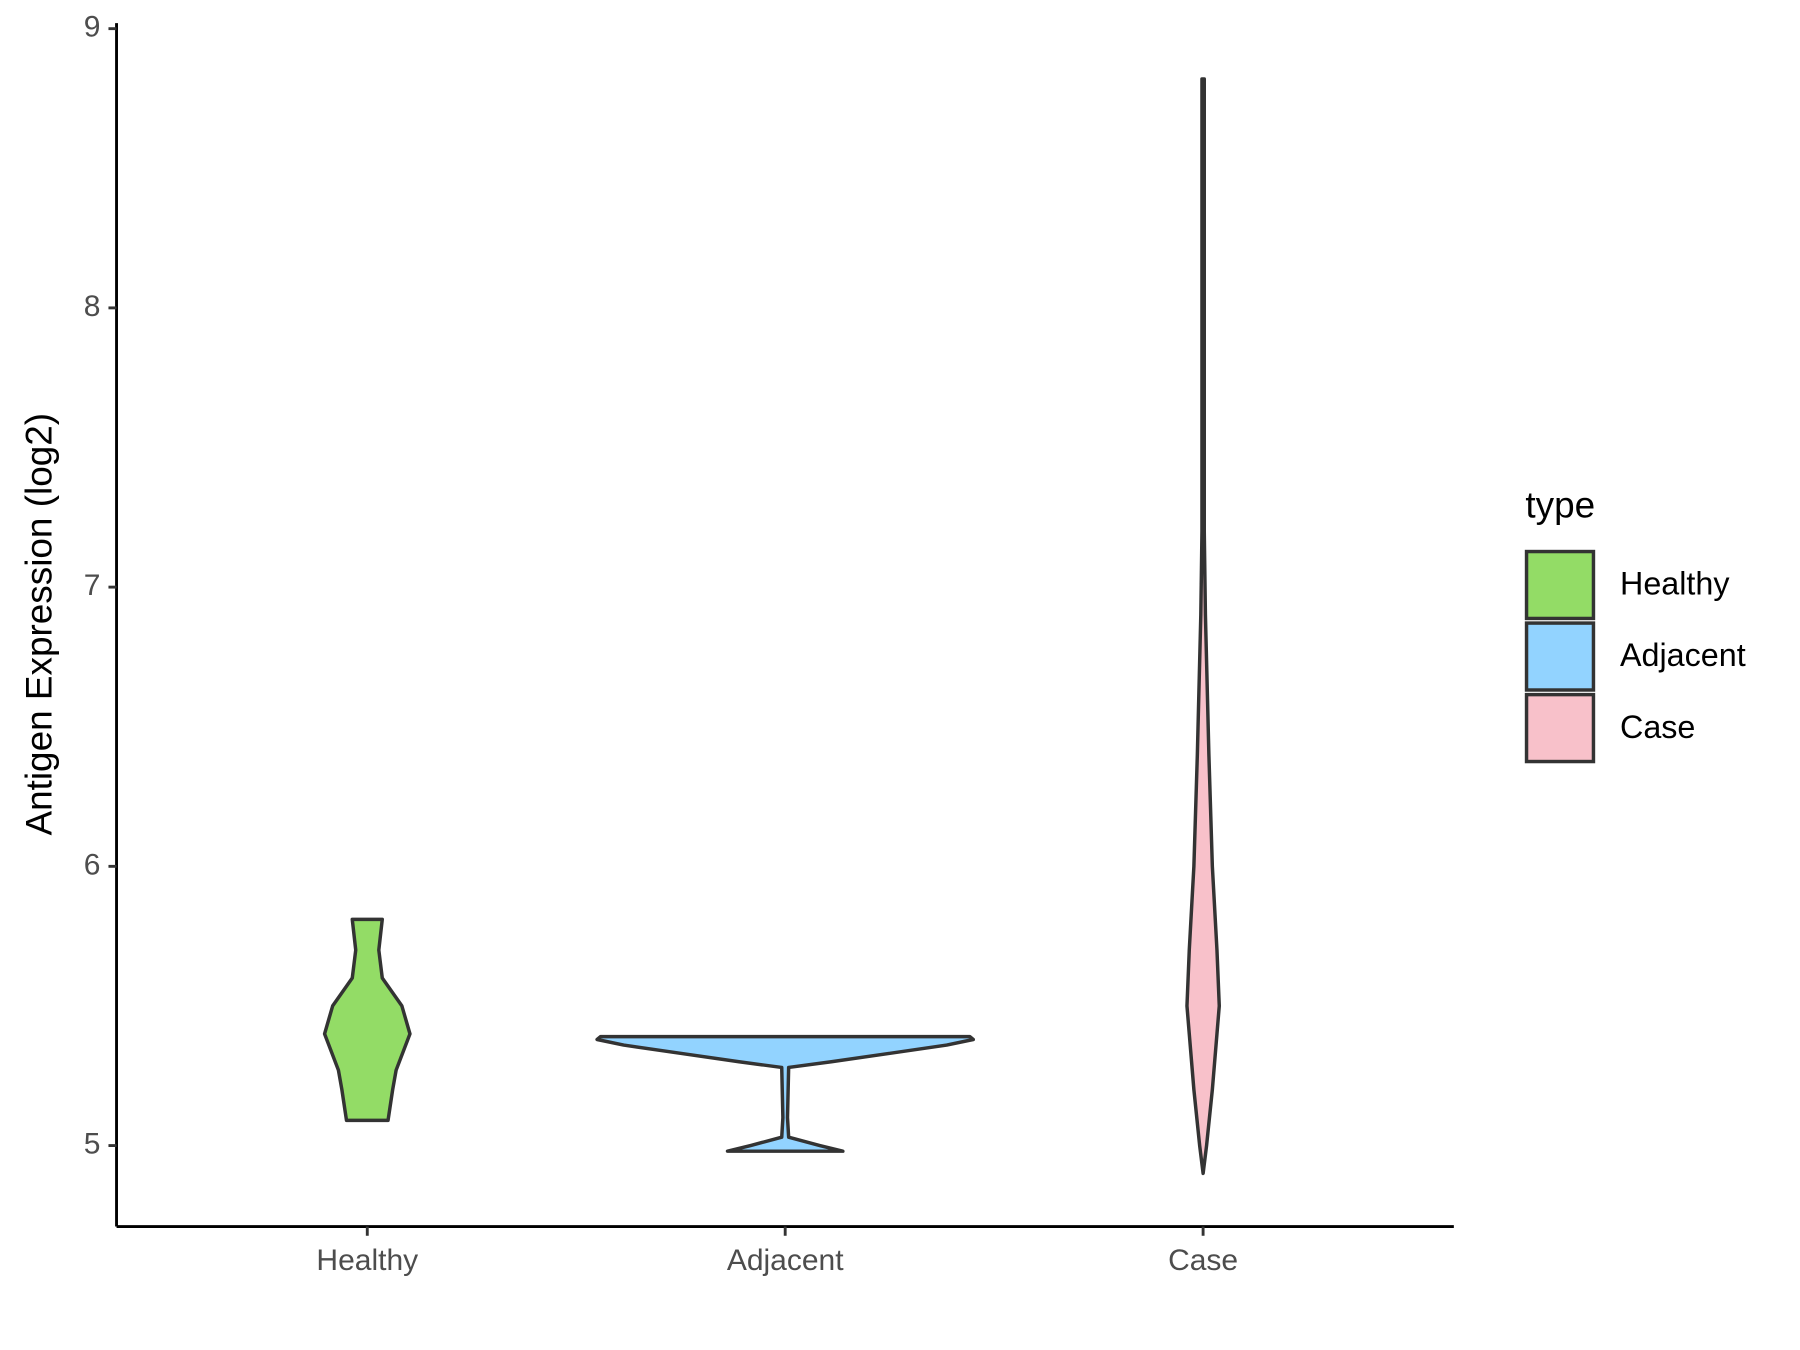 This screenshot has width=1800, height=1350. Describe the element at coordinates (92, 306) in the screenshot. I see `y-tick-label: 8` at that location.